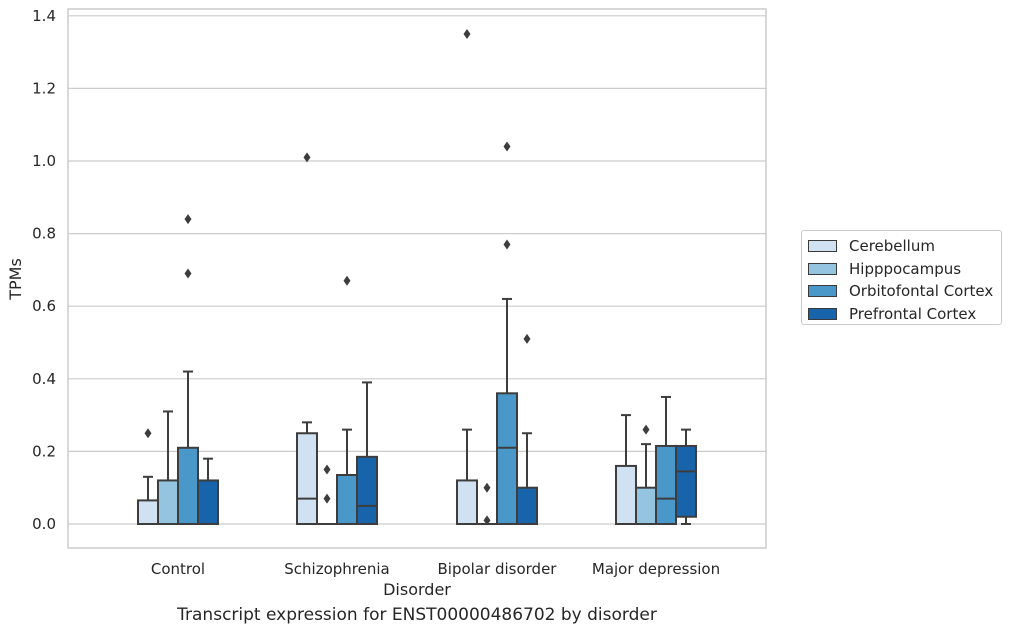  I want to click on legend-label: Hipppocampus, so click(905, 268).